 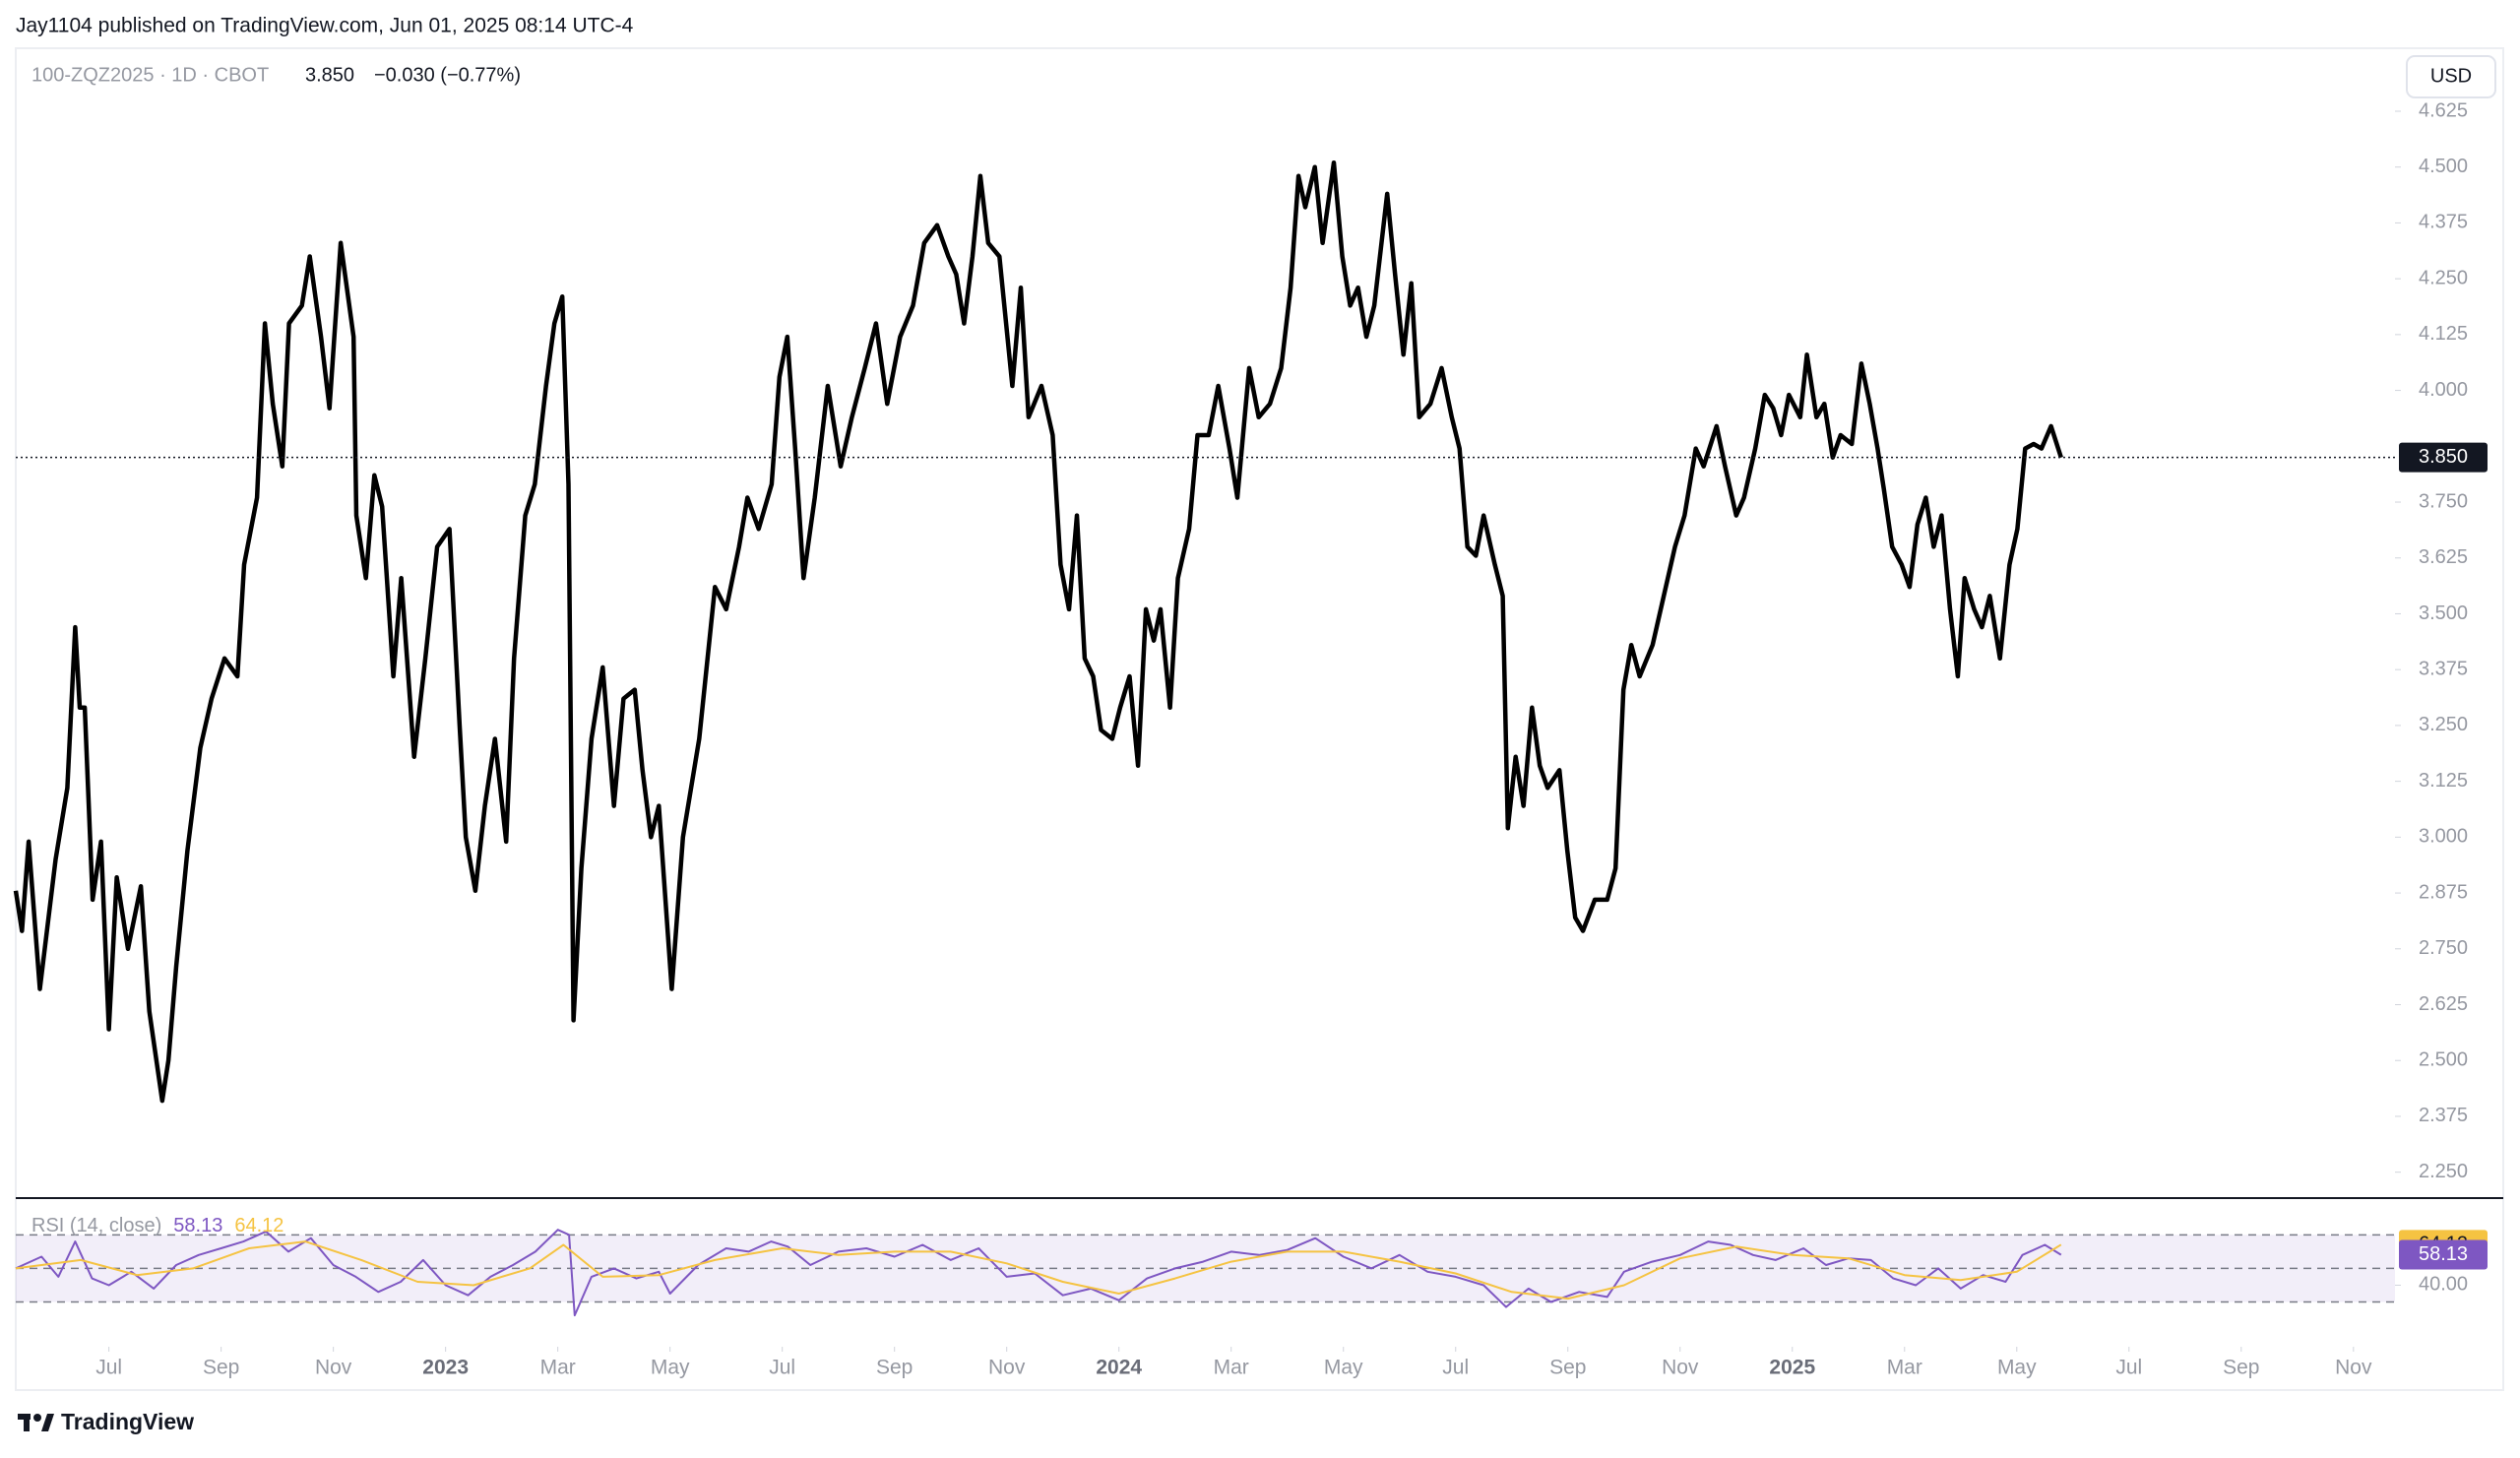 I want to click on y-tick-label: 3.375, so click(x=2443, y=668).